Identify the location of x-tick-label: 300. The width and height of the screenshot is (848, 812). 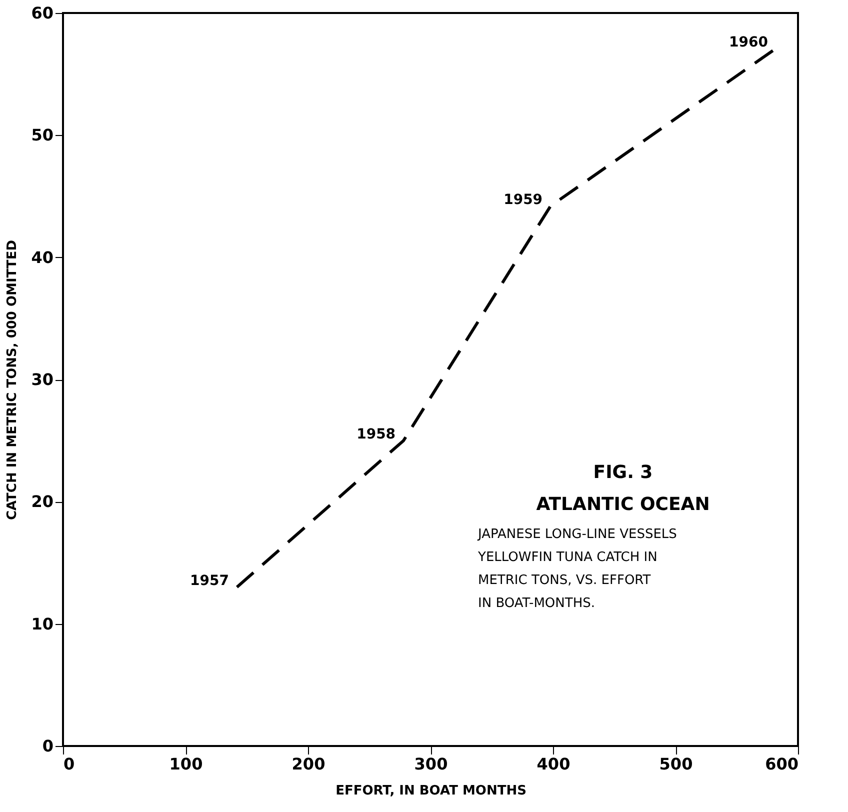
(431, 764).